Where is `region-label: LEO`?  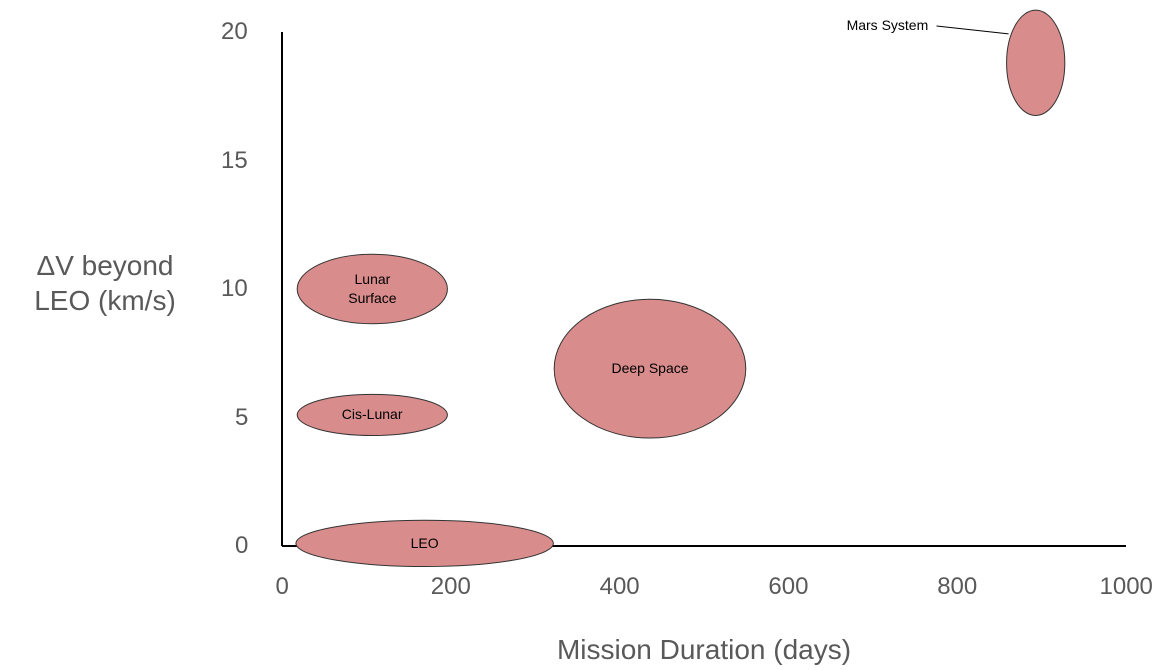 region-label: LEO is located at coordinates (424, 542).